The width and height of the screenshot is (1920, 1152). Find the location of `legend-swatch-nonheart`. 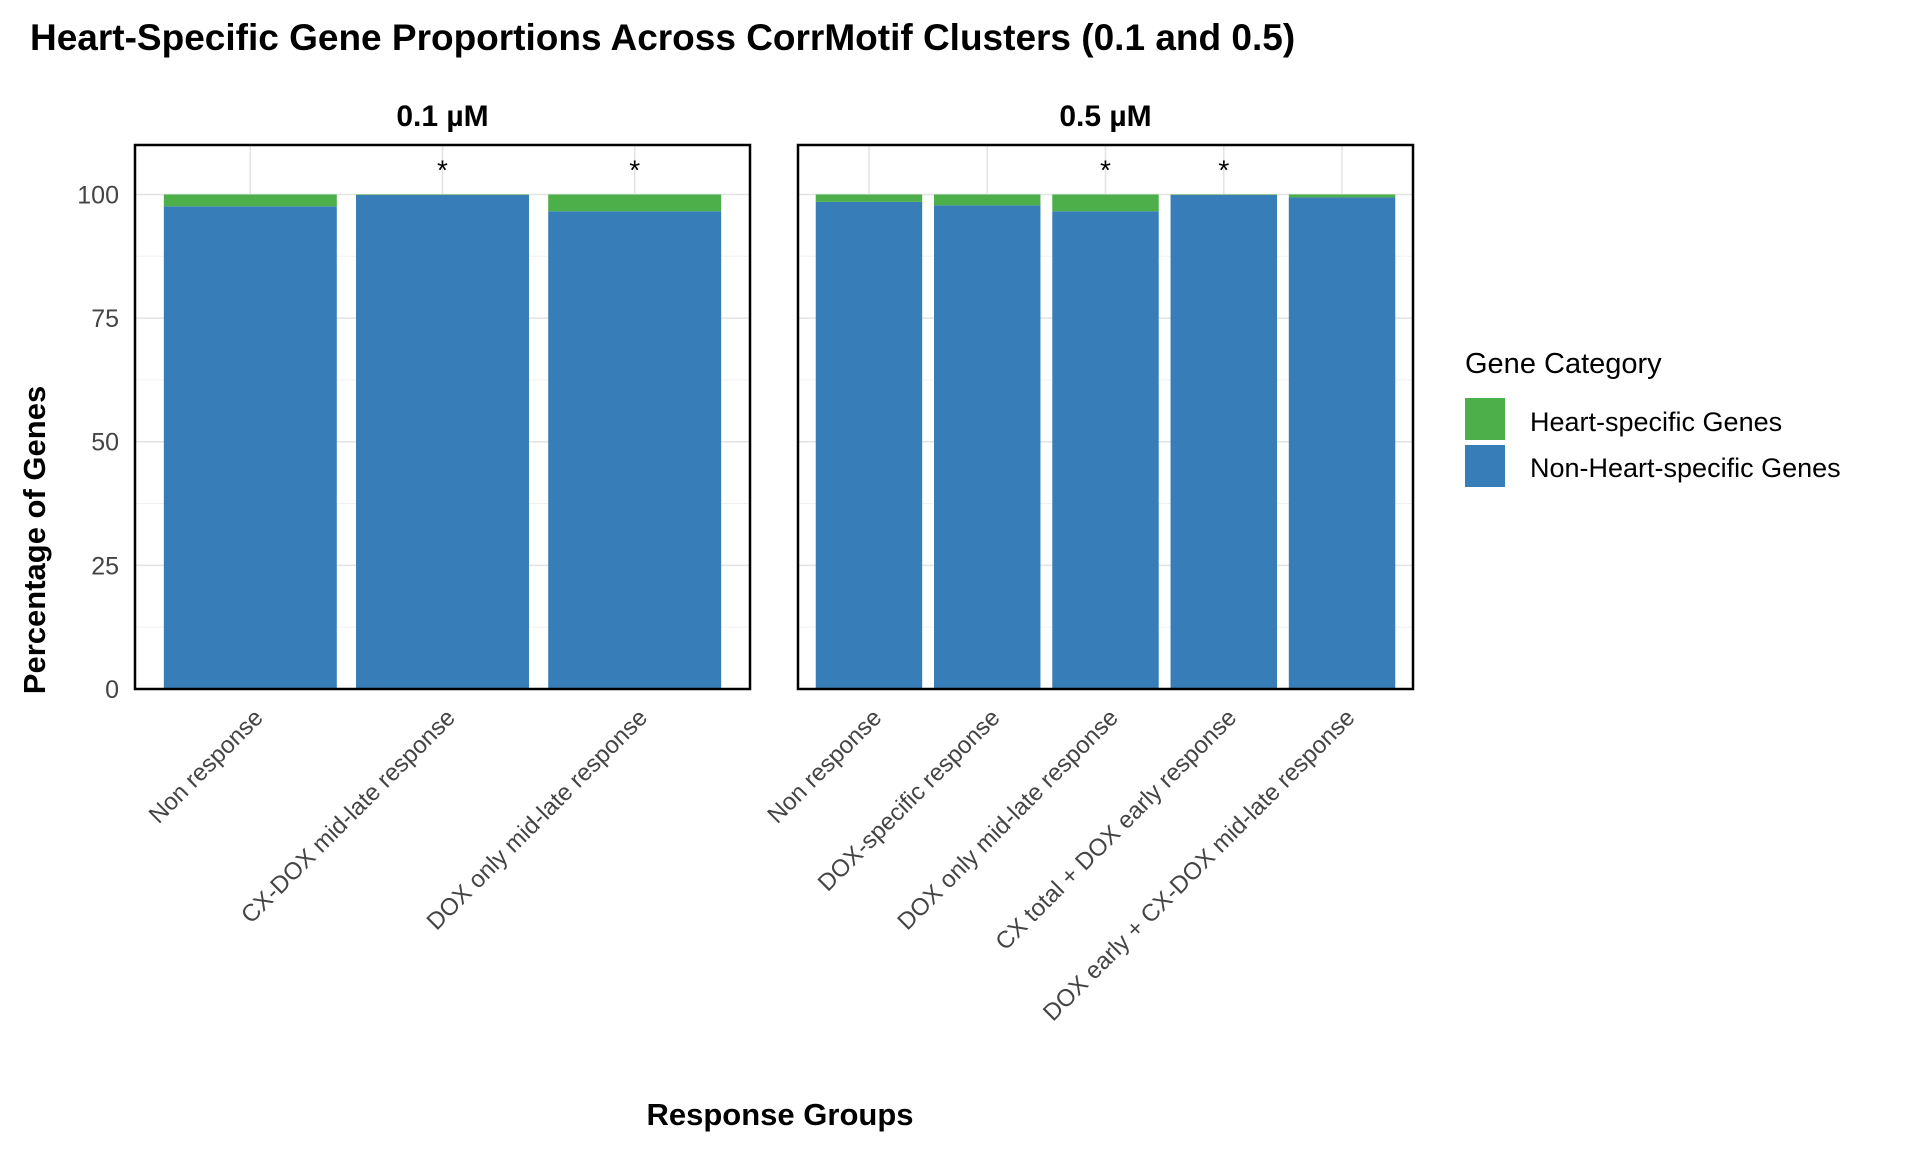

legend-swatch-nonheart is located at coordinates (1485, 466).